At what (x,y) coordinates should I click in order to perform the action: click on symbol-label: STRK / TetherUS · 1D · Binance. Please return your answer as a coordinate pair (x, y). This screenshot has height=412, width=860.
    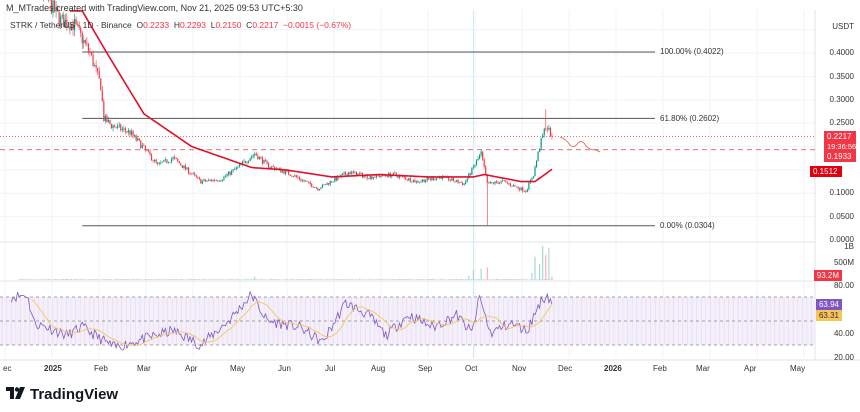
    Looking at the image, I should click on (71, 25).